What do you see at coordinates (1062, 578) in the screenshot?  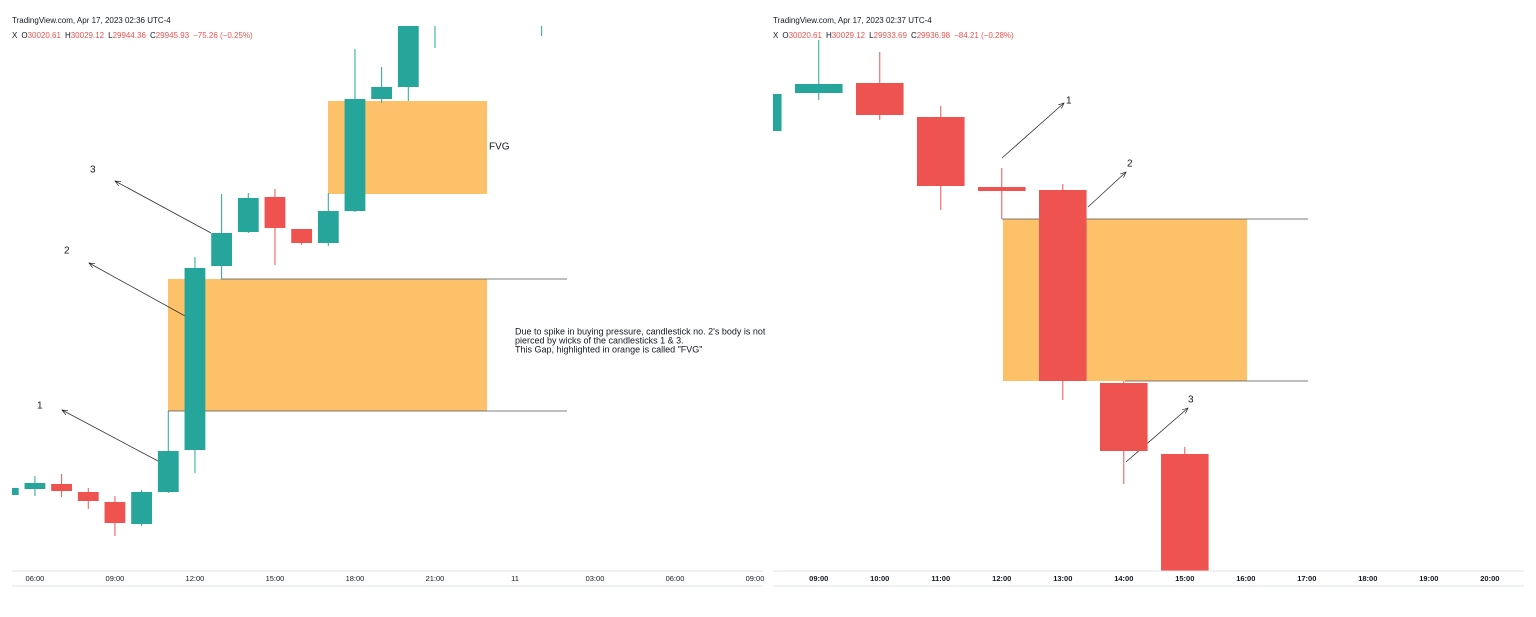 I see `x-tick-label: 13:00` at bounding box center [1062, 578].